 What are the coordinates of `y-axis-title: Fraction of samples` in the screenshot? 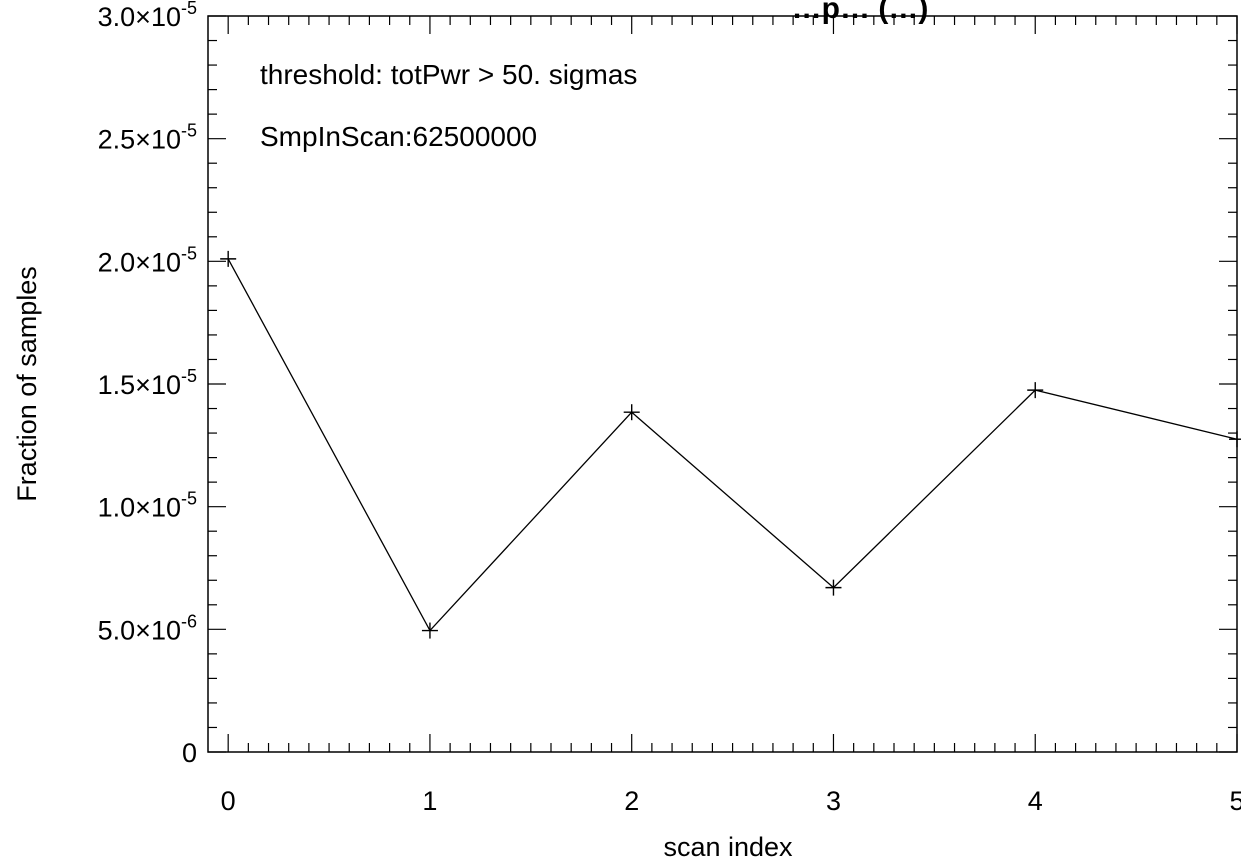 It's located at (27, 384).